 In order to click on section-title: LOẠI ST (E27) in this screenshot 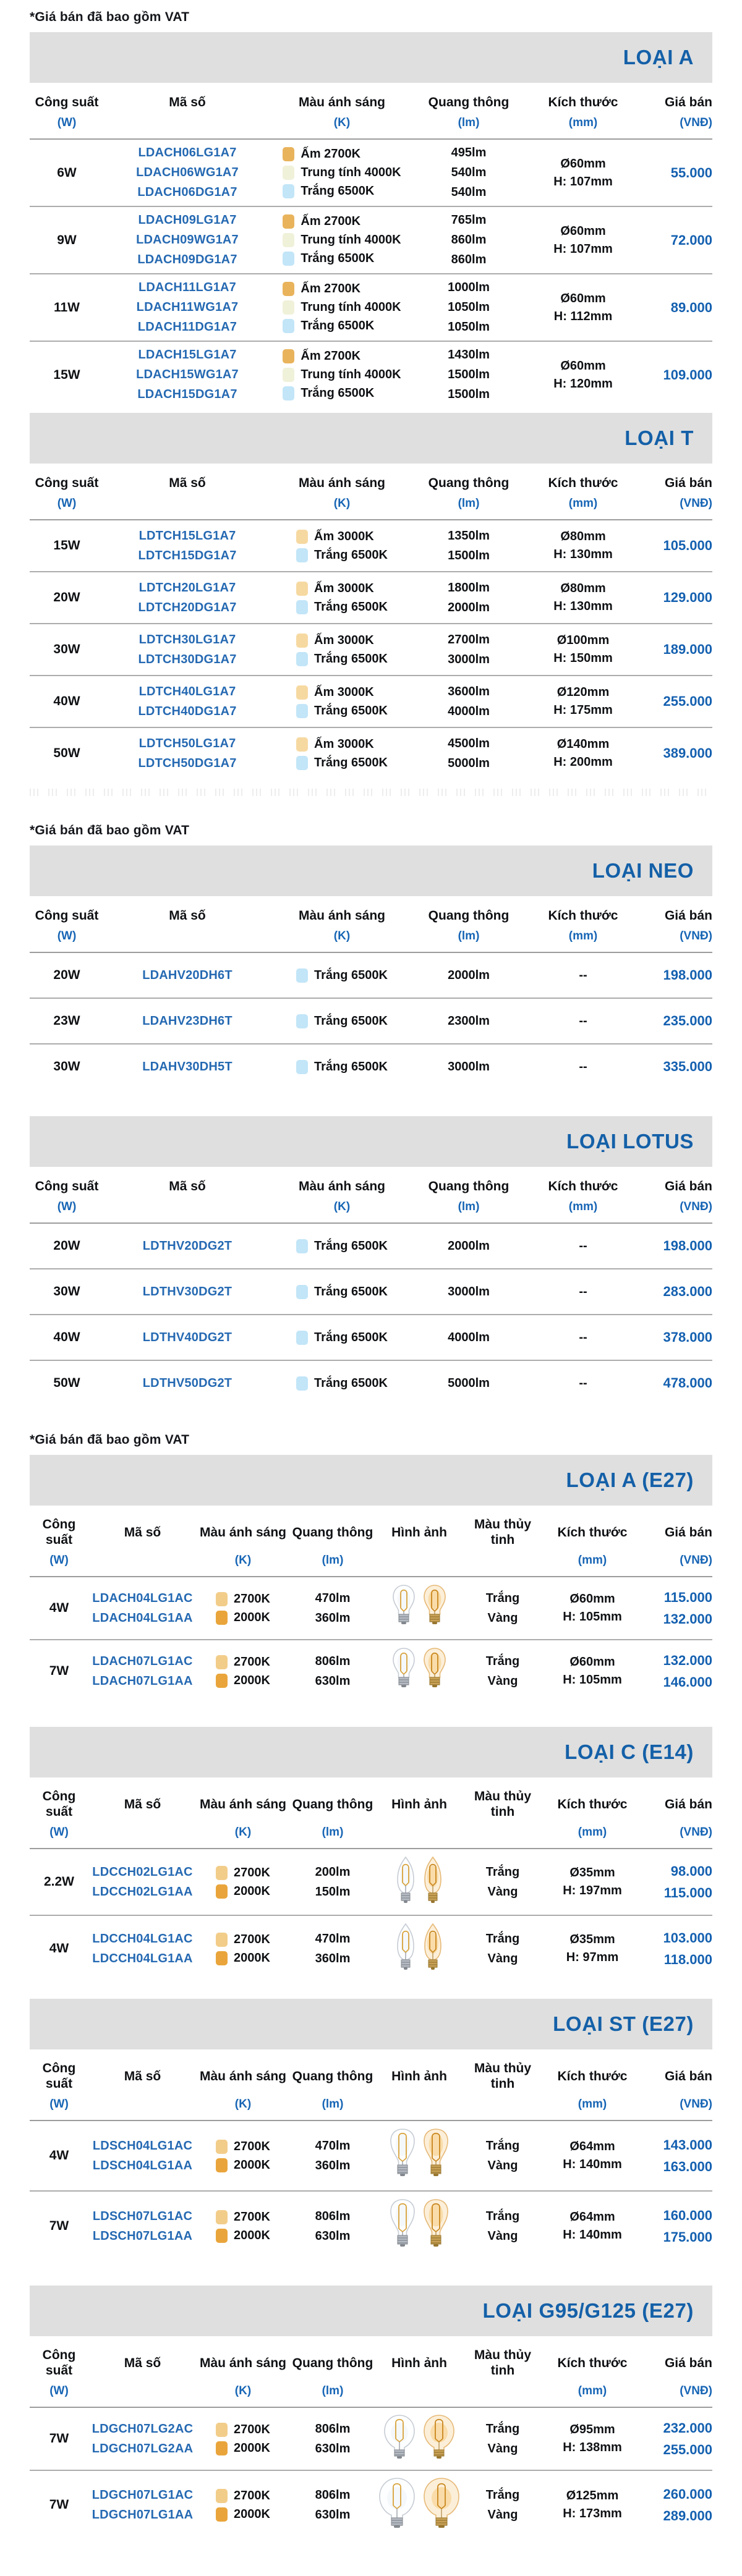, I will do `click(623, 2023)`.